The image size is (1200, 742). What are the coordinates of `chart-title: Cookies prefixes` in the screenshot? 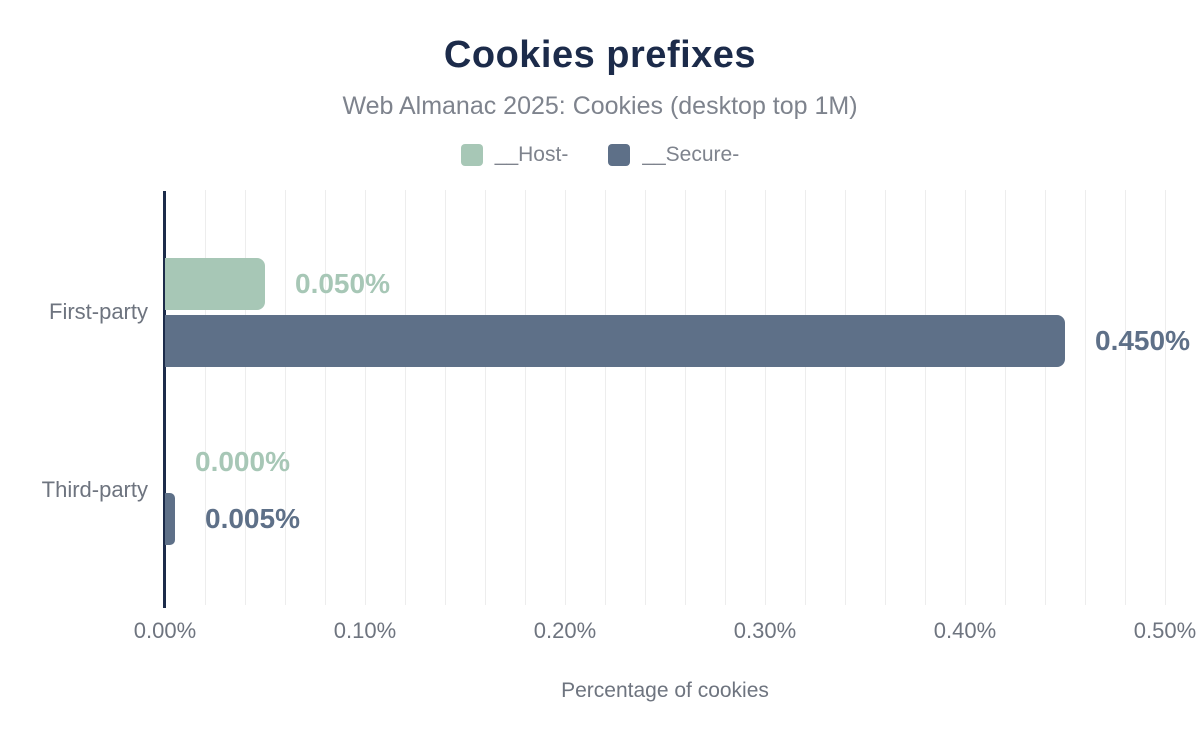 It's located at (600, 55).